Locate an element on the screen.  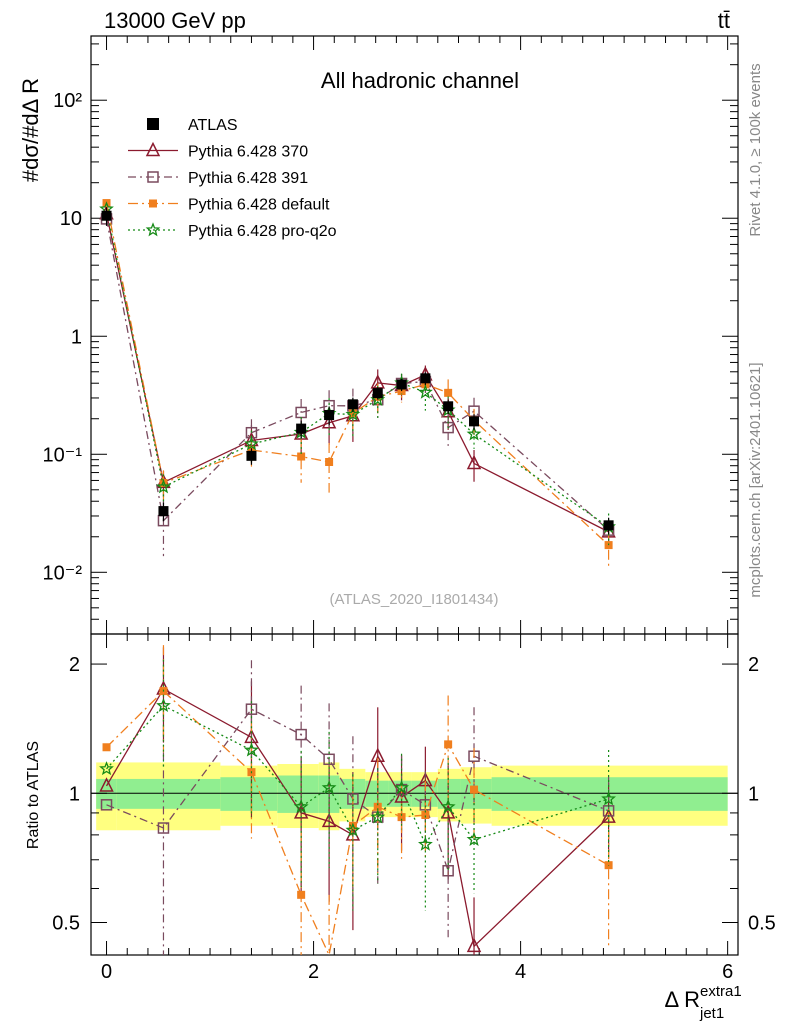
y-tick-label-main: 10² is located at coordinates (67, 101).